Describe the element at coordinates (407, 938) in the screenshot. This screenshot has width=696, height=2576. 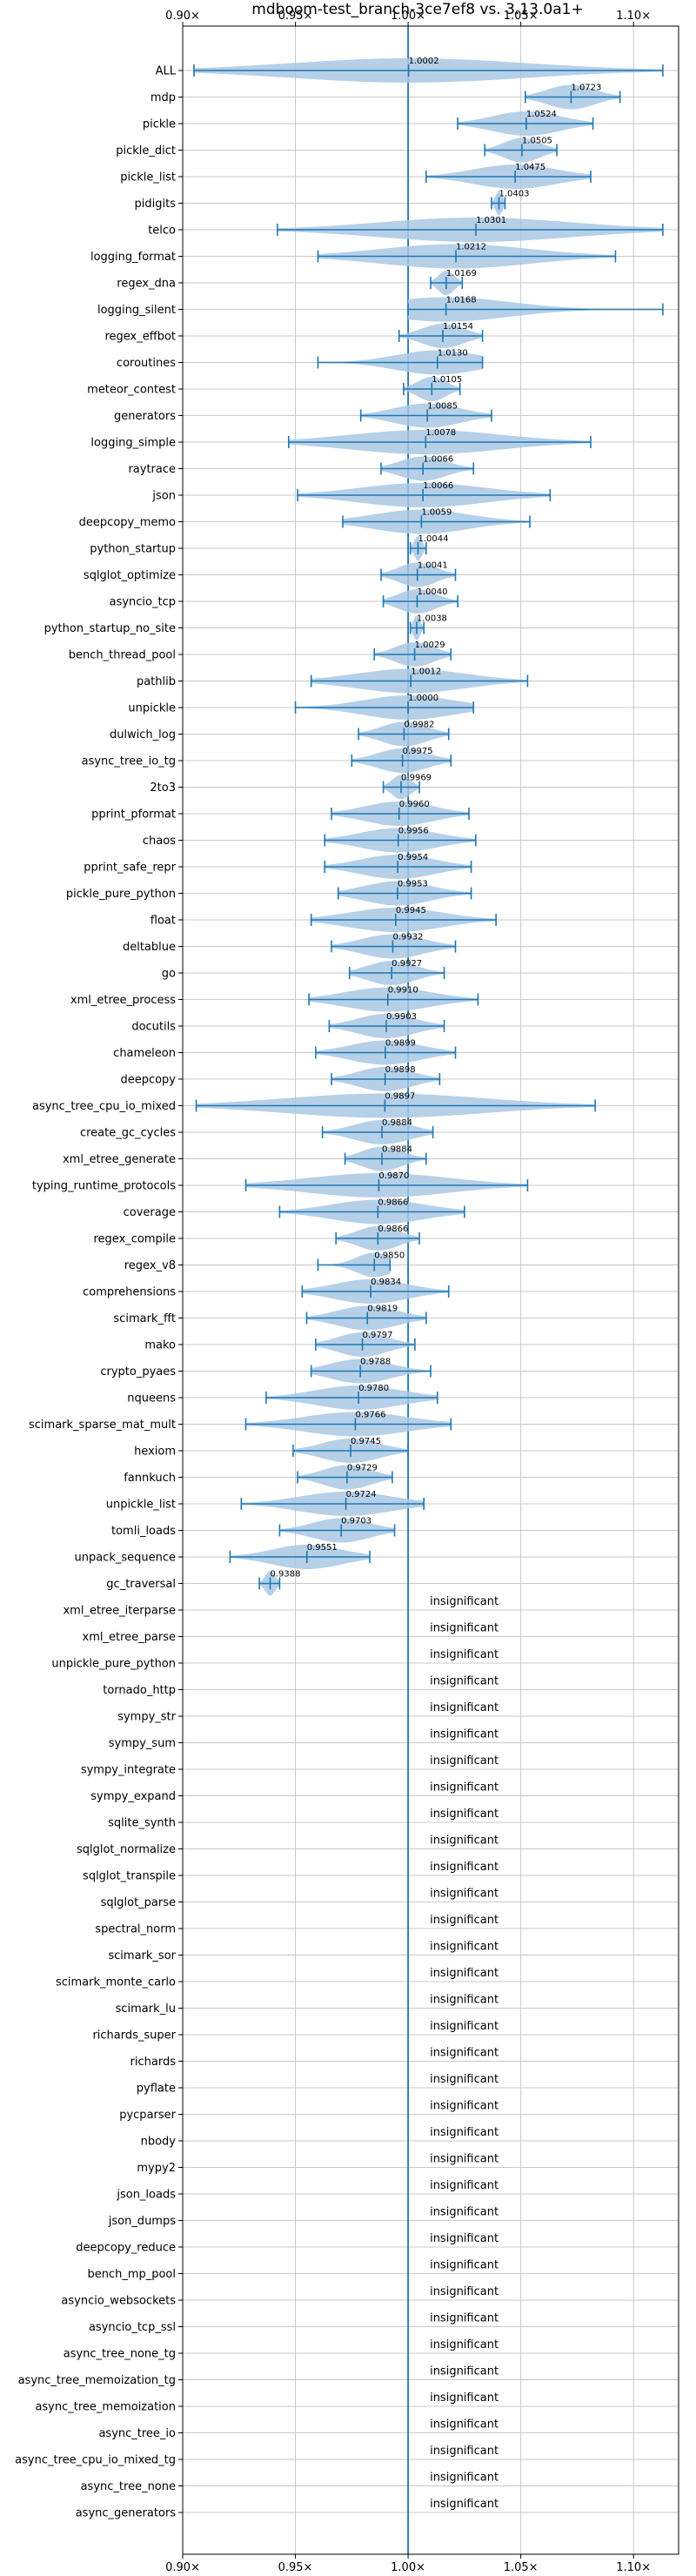
I see `median-value-label: 0.9932` at that location.